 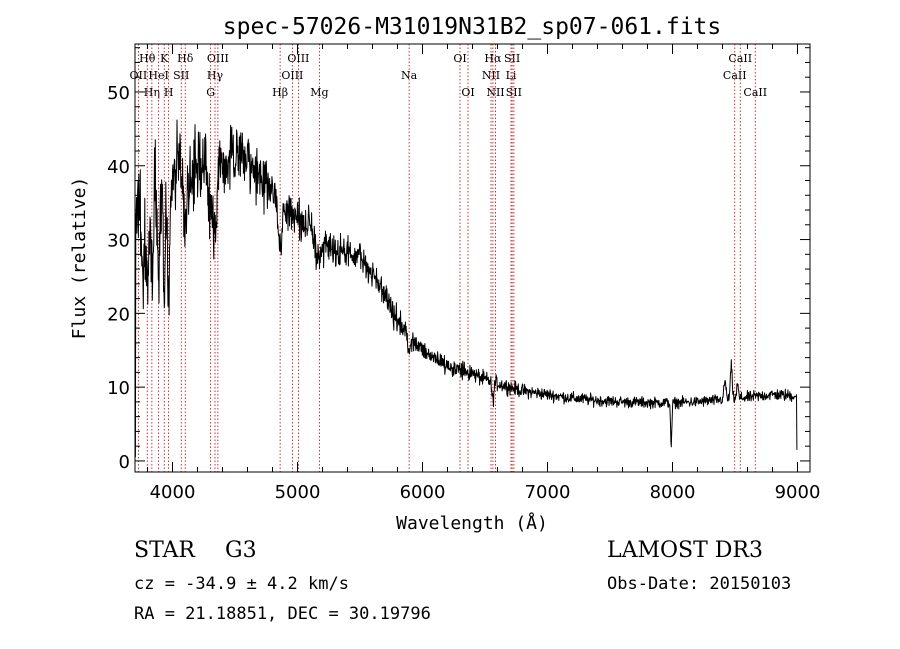 What do you see at coordinates (459, 58) in the screenshot?
I see `line-label-16: OI` at bounding box center [459, 58].